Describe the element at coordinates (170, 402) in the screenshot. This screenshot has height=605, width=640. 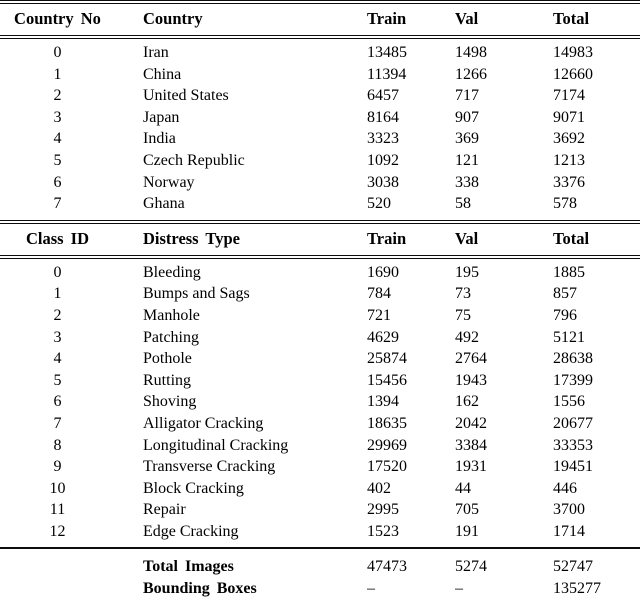
I see `distress-type-cell: Shoving` at that location.